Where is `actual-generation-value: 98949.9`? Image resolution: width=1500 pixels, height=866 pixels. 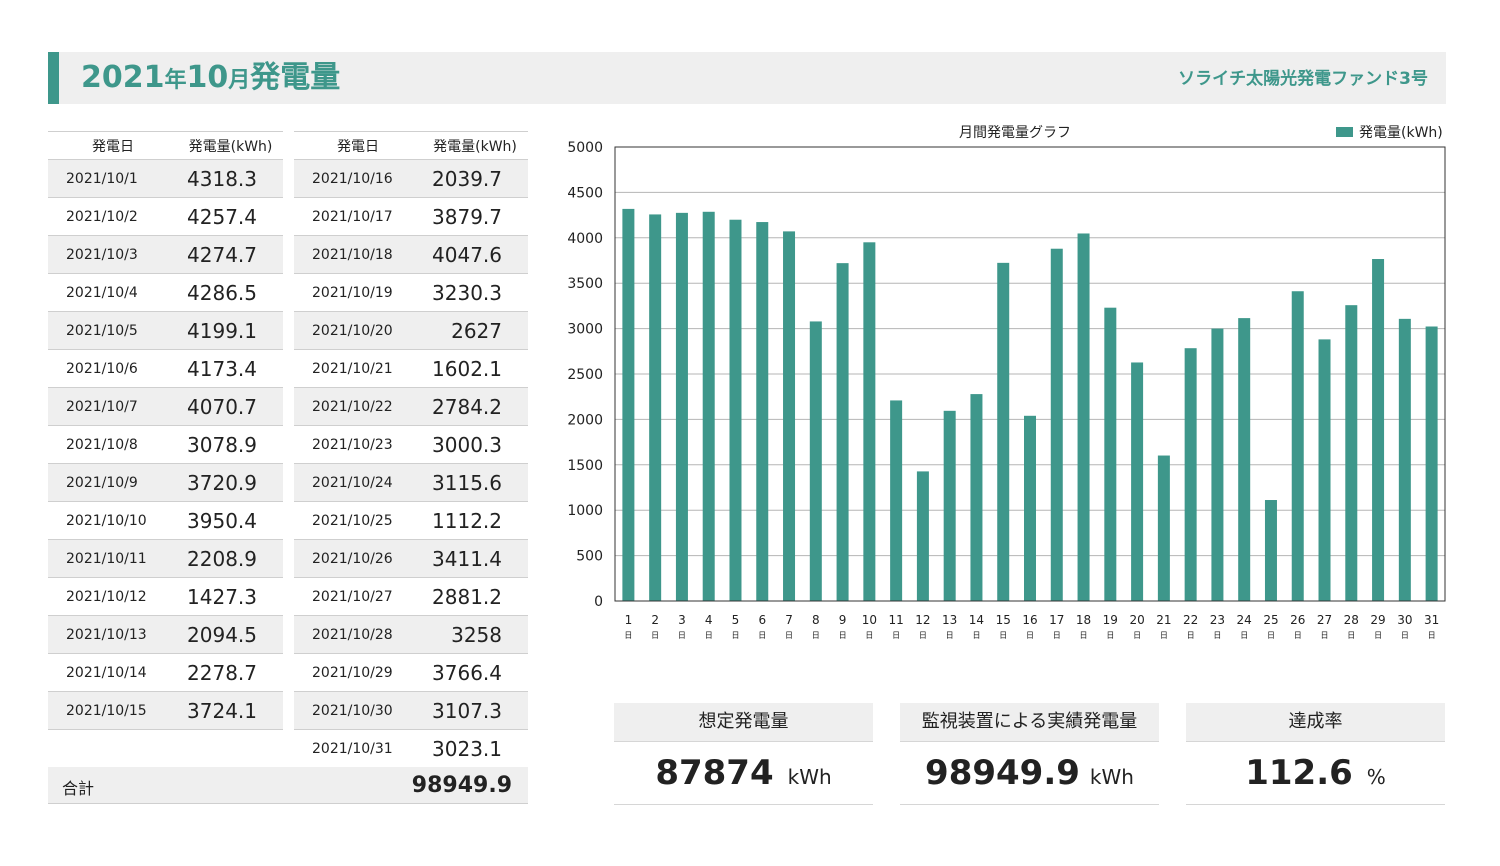 actual-generation-value: 98949.9 is located at coordinates (1002, 773).